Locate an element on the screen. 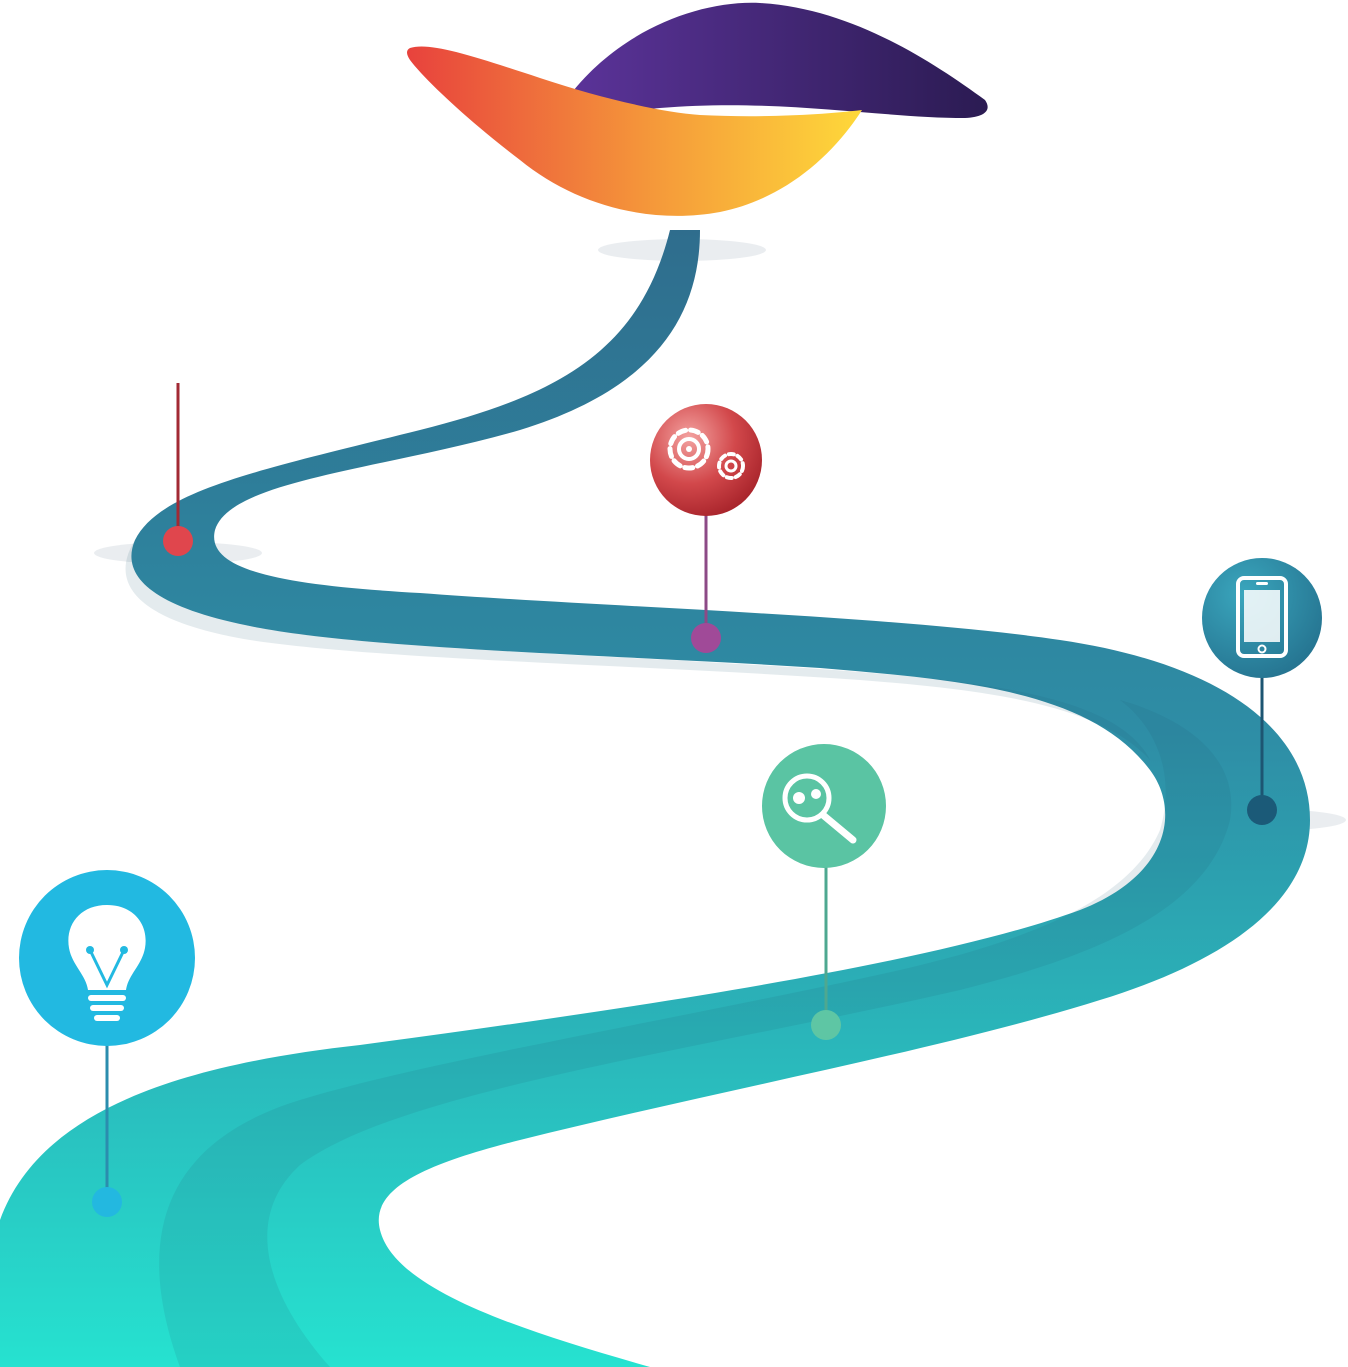 The width and height of the screenshot is (1348, 1367). milestone-launch is located at coordinates (178, 469).